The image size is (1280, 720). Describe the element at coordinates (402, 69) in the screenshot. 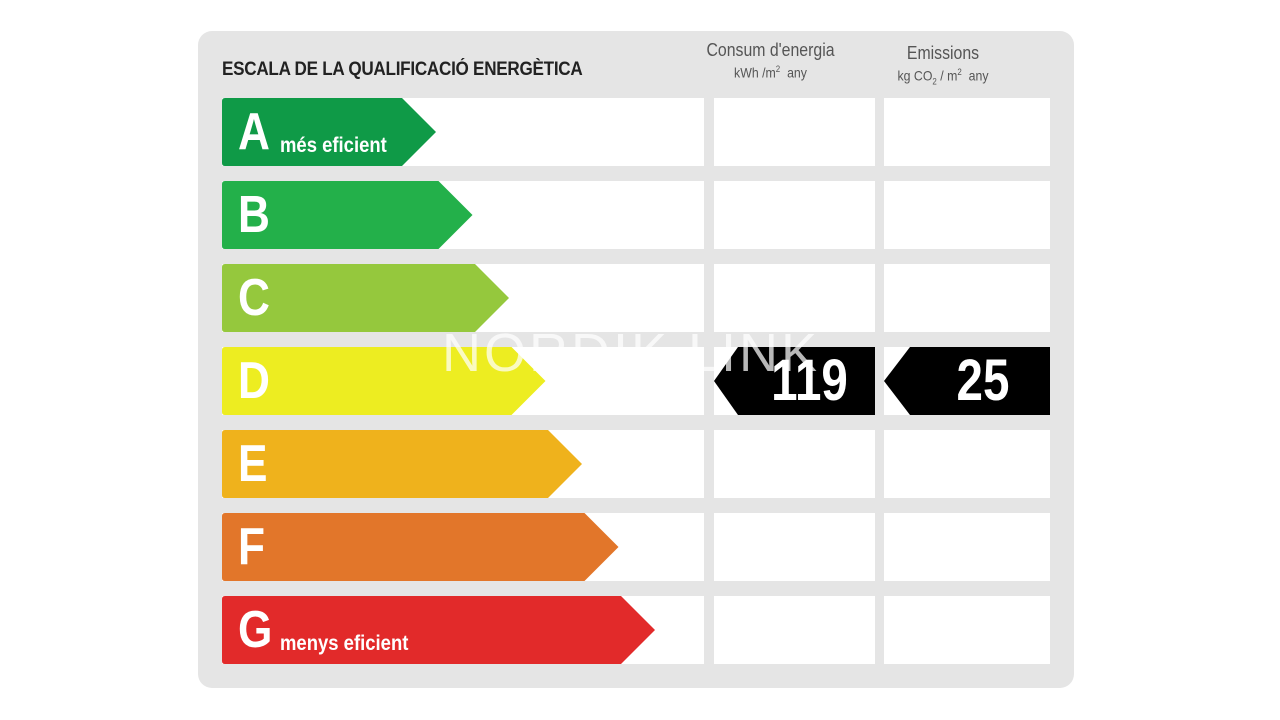

I see `scale-title: ESCALA DE LA QUALIFICACIÓ ENERGÈTICA` at that location.